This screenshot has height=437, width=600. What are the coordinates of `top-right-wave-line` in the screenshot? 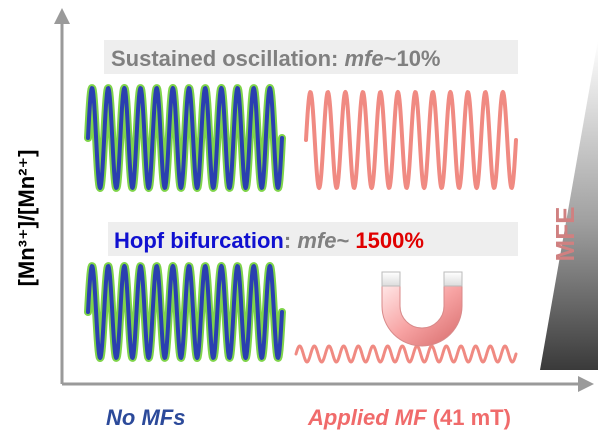 It's located at (411, 140).